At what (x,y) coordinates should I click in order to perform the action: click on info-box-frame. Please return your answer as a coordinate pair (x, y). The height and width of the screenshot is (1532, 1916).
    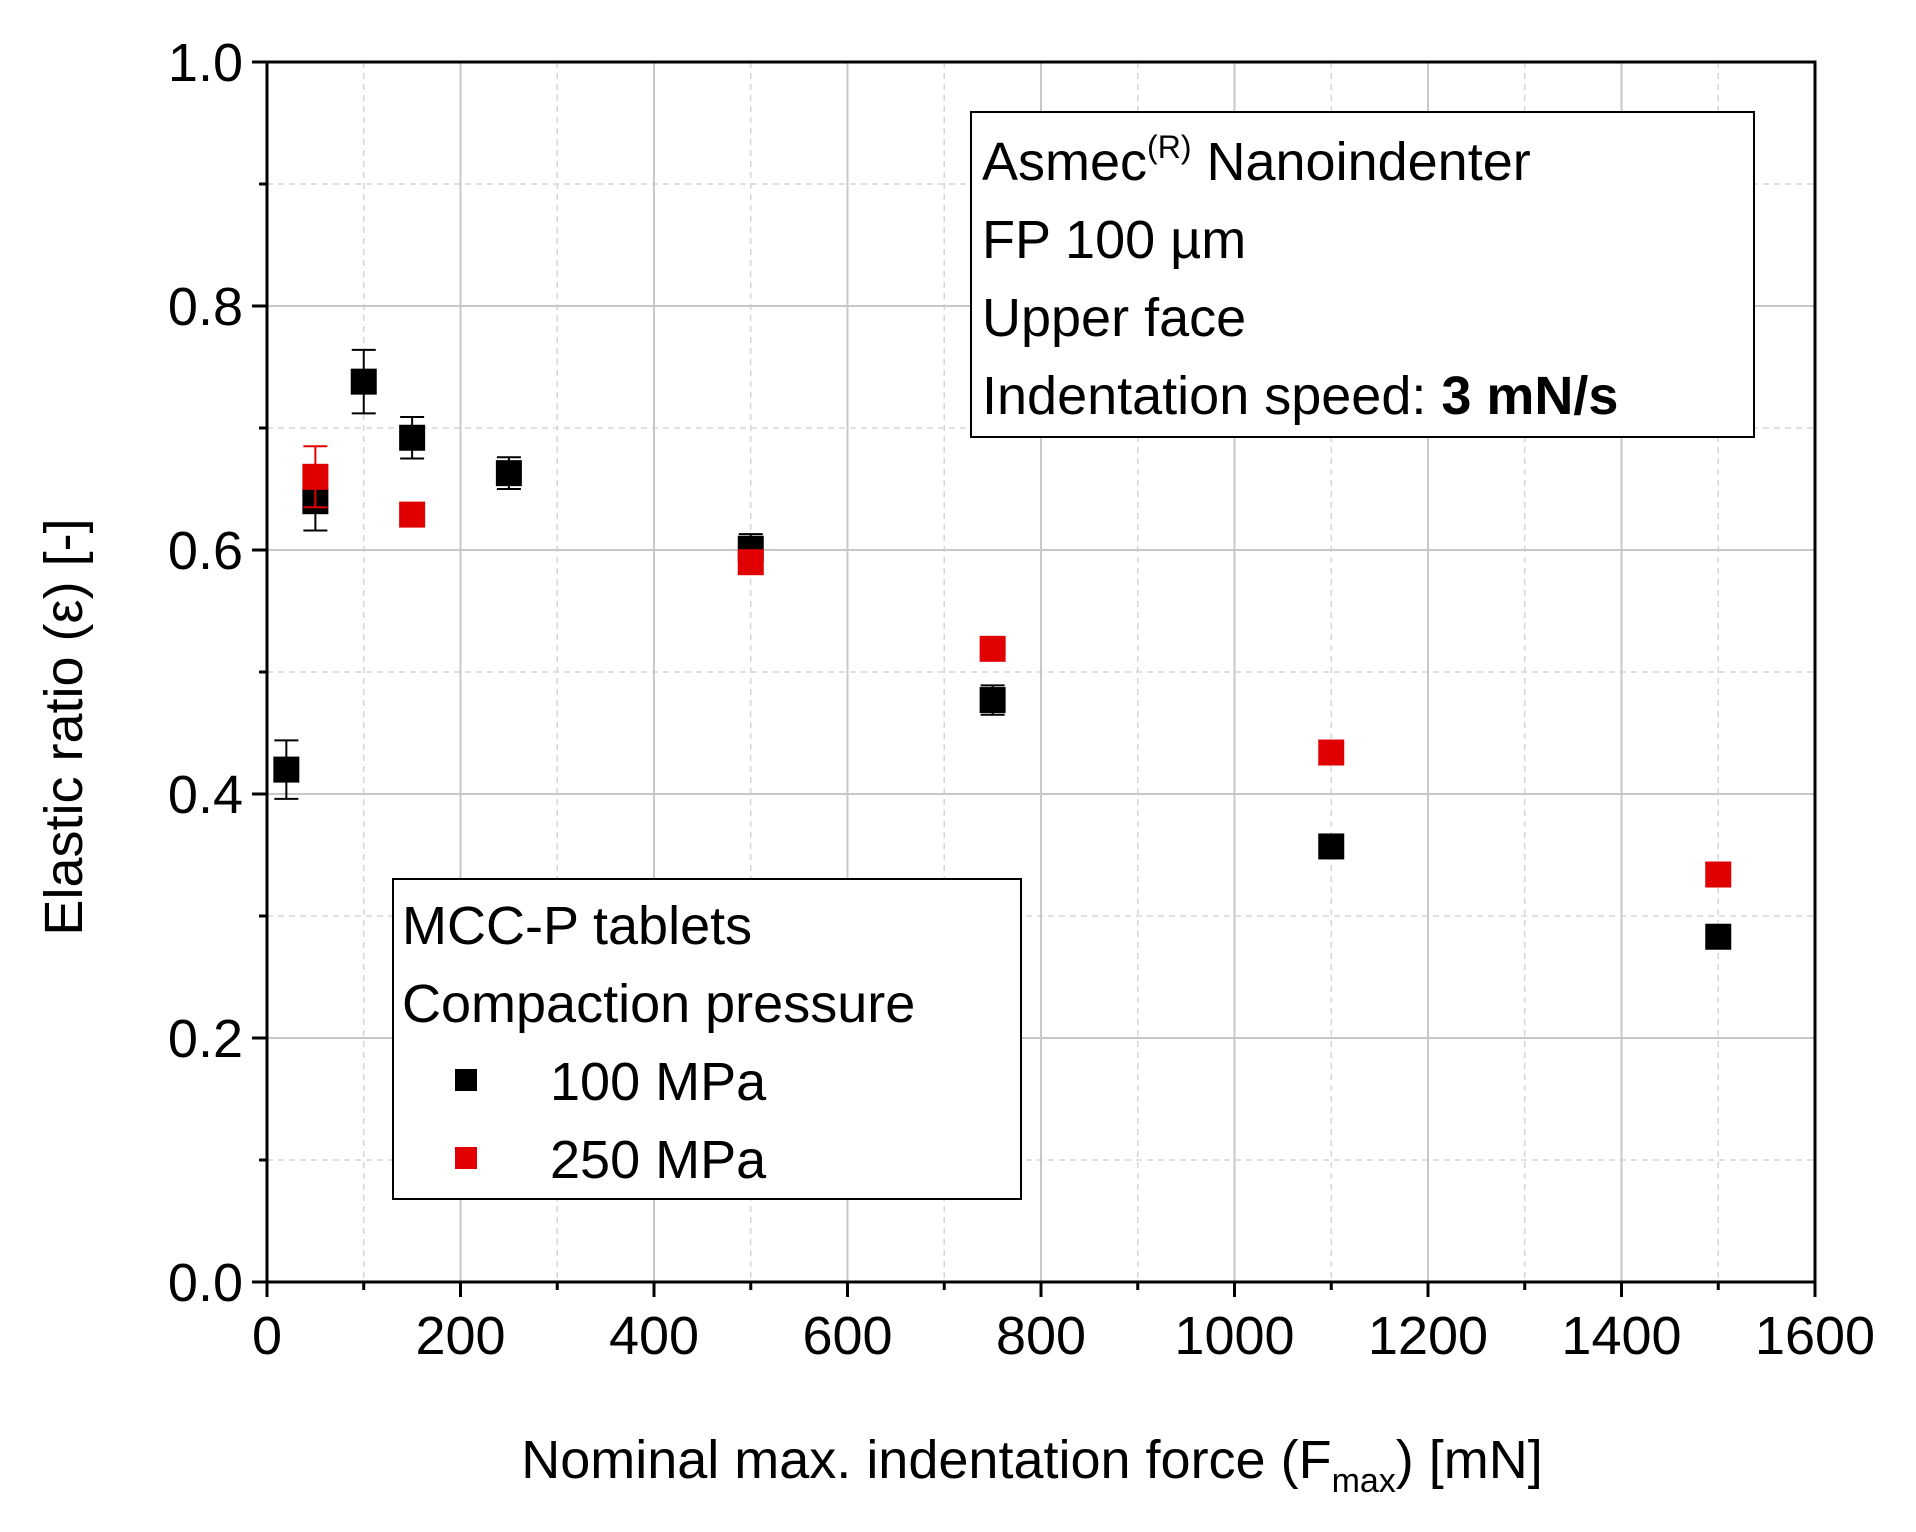
    Looking at the image, I should click on (1362, 274).